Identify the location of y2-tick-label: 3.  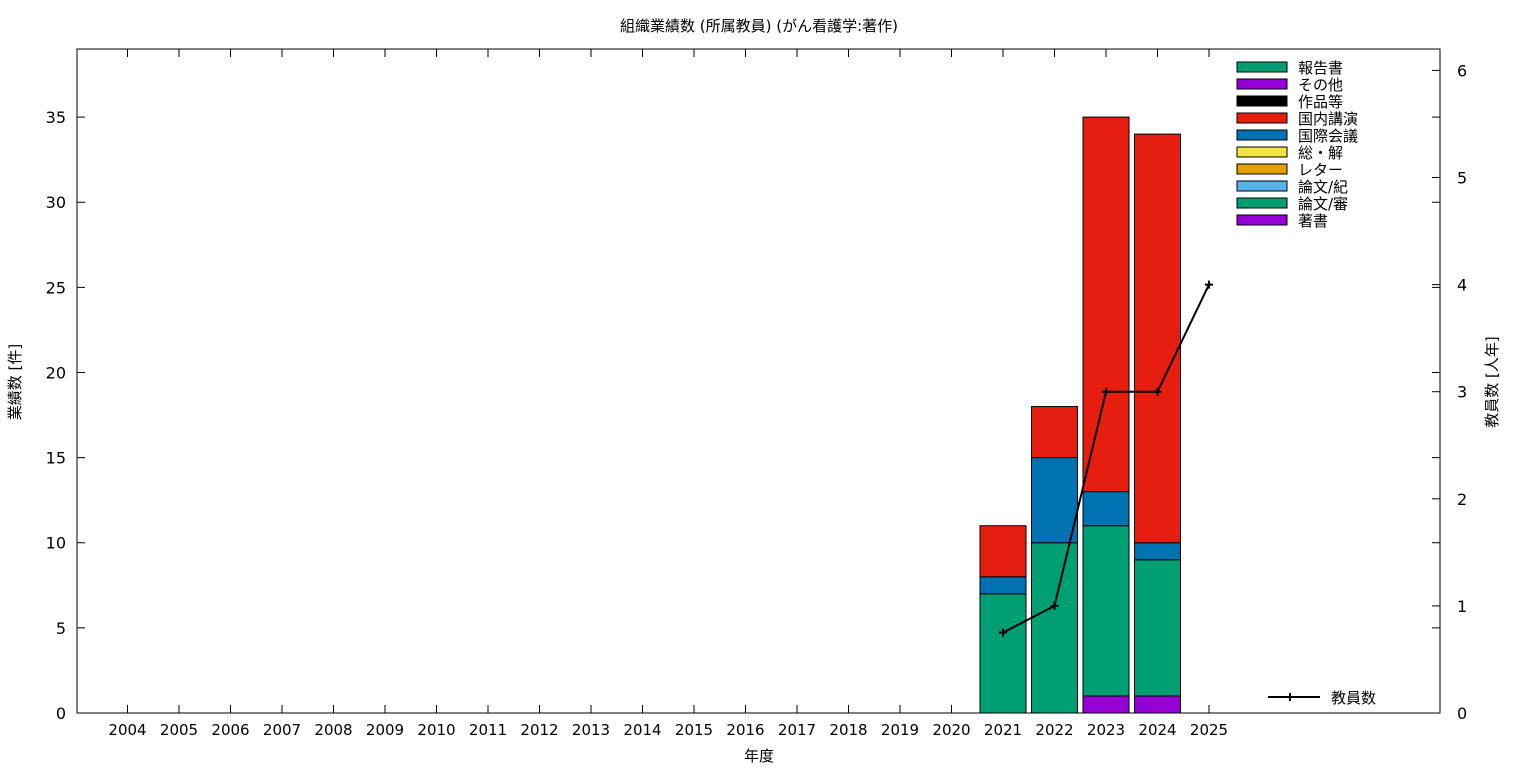
(1462, 392).